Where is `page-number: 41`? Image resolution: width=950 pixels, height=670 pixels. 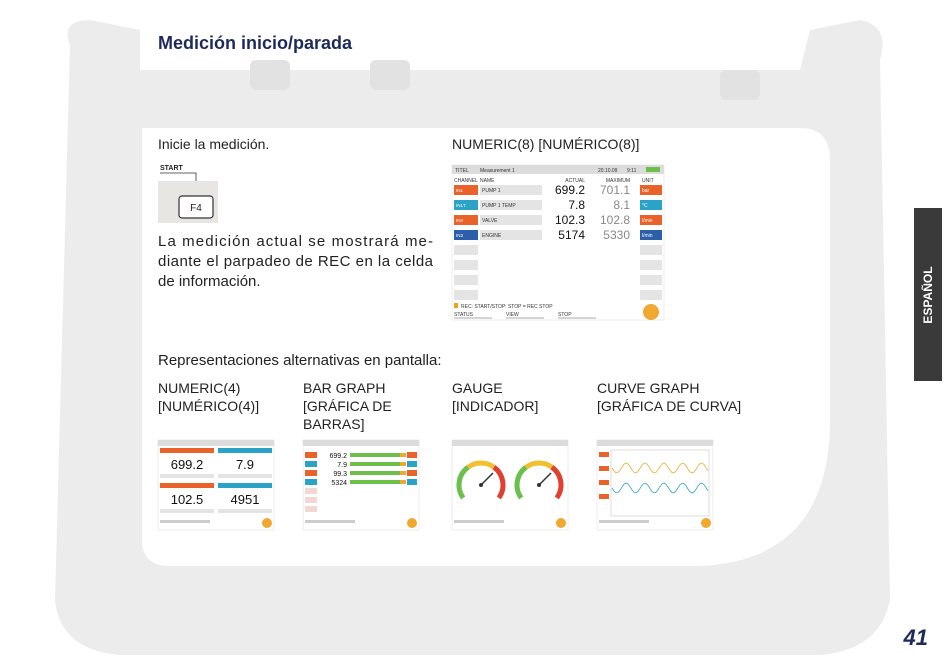
page-number: 41 is located at coordinates (915, 637).